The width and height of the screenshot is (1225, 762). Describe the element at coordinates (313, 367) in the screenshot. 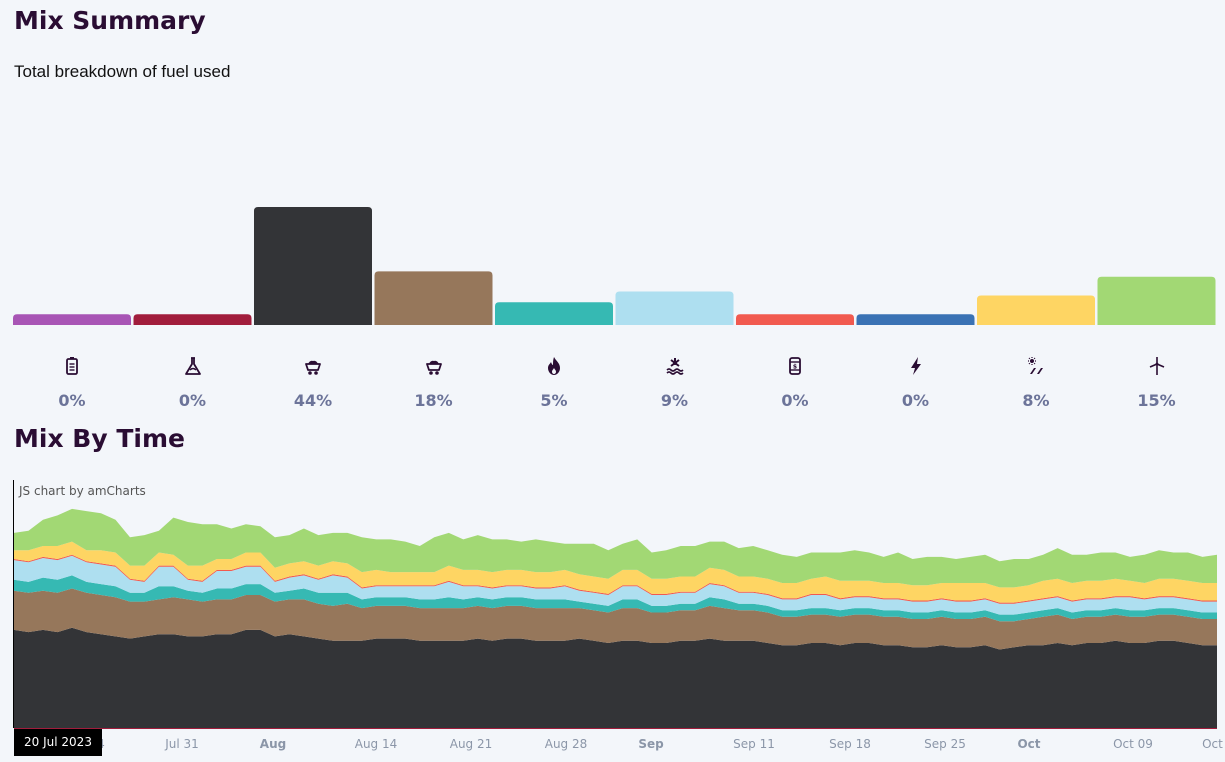

I see `coal-cart-icon` at that location.